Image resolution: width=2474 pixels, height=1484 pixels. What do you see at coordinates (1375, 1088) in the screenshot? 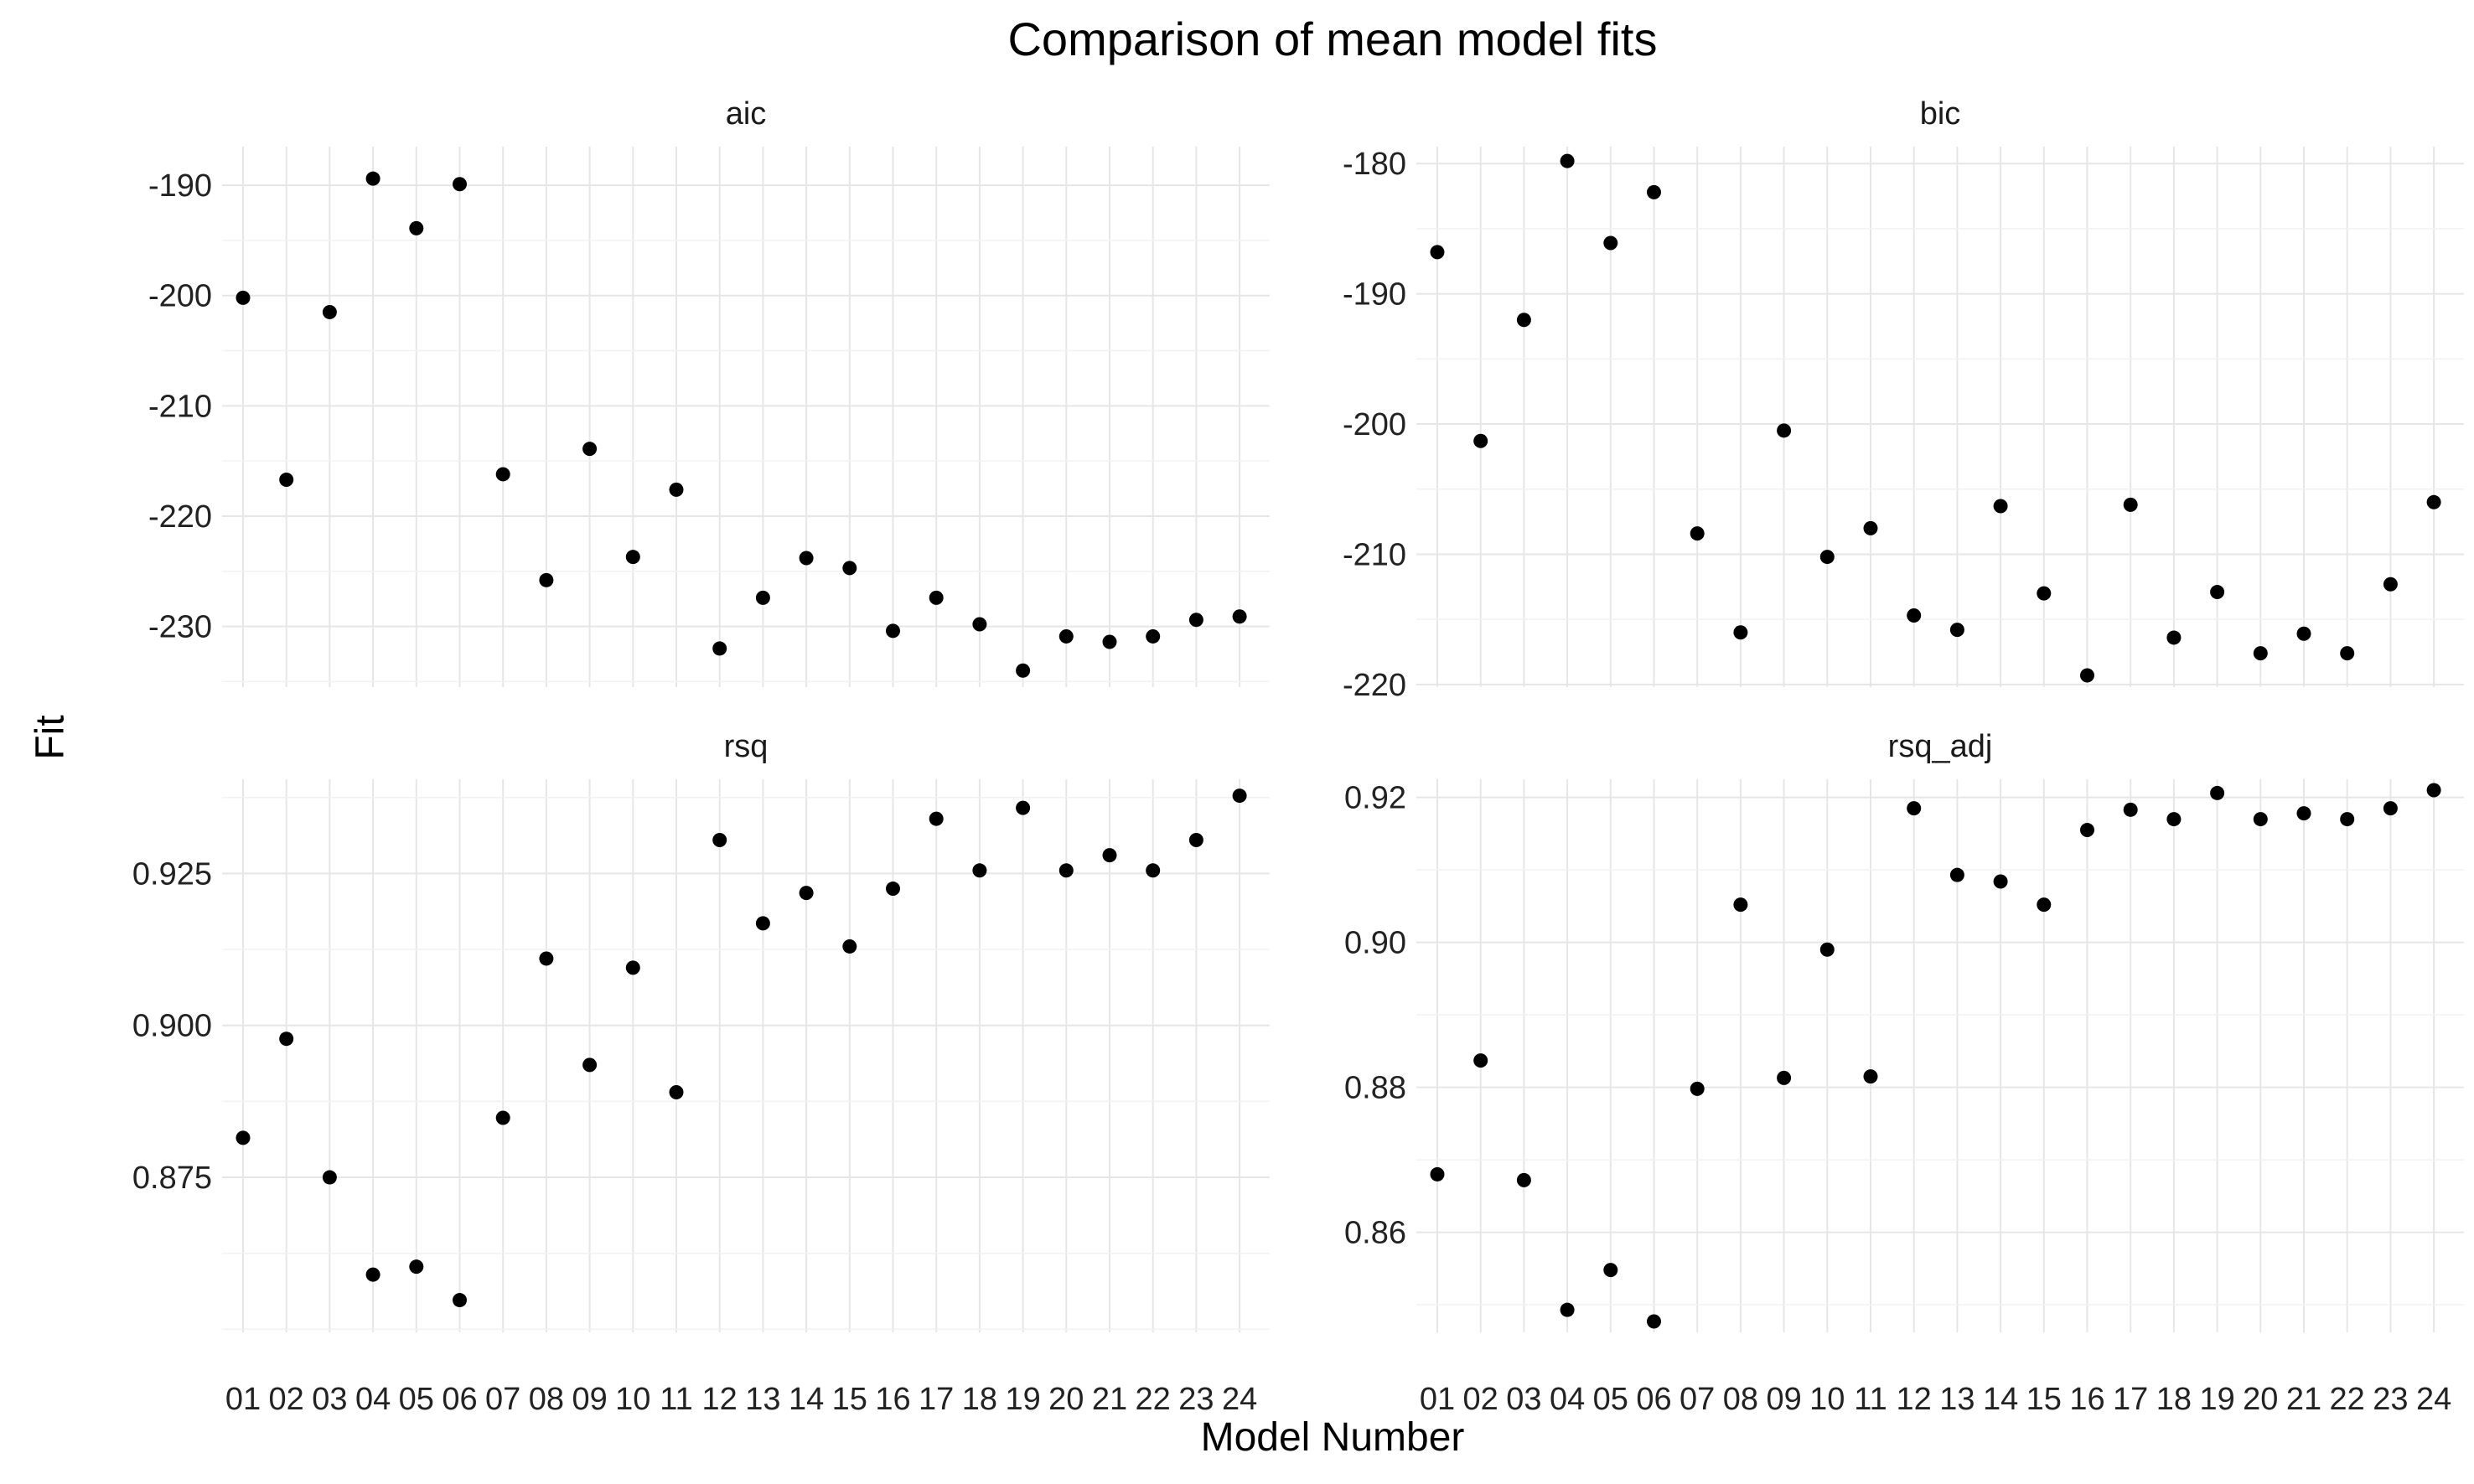
I see `y-tick-label: 0.88` at bounding box center [1375, 1088].